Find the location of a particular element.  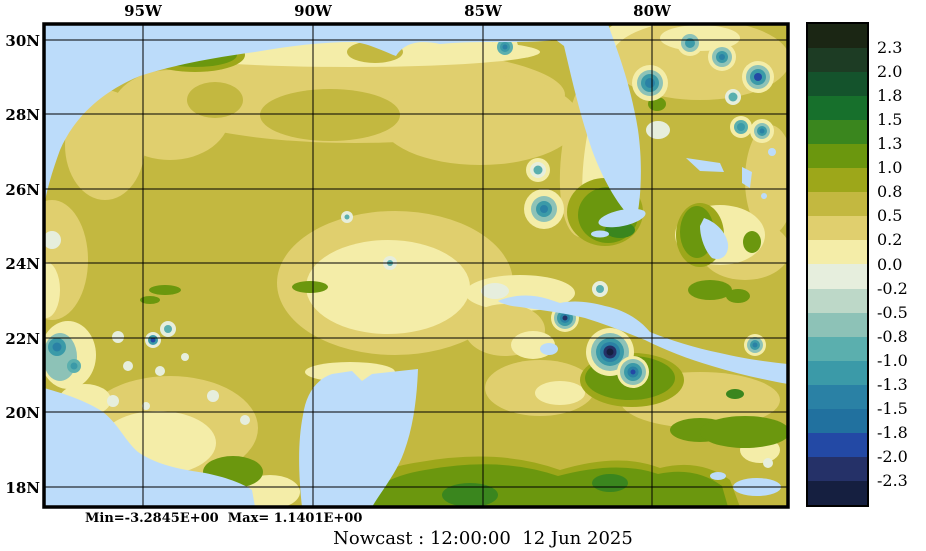

figure-title: Nowcast : 12:00:00 12 Jun 2025 is located at coordinates (483, 538).